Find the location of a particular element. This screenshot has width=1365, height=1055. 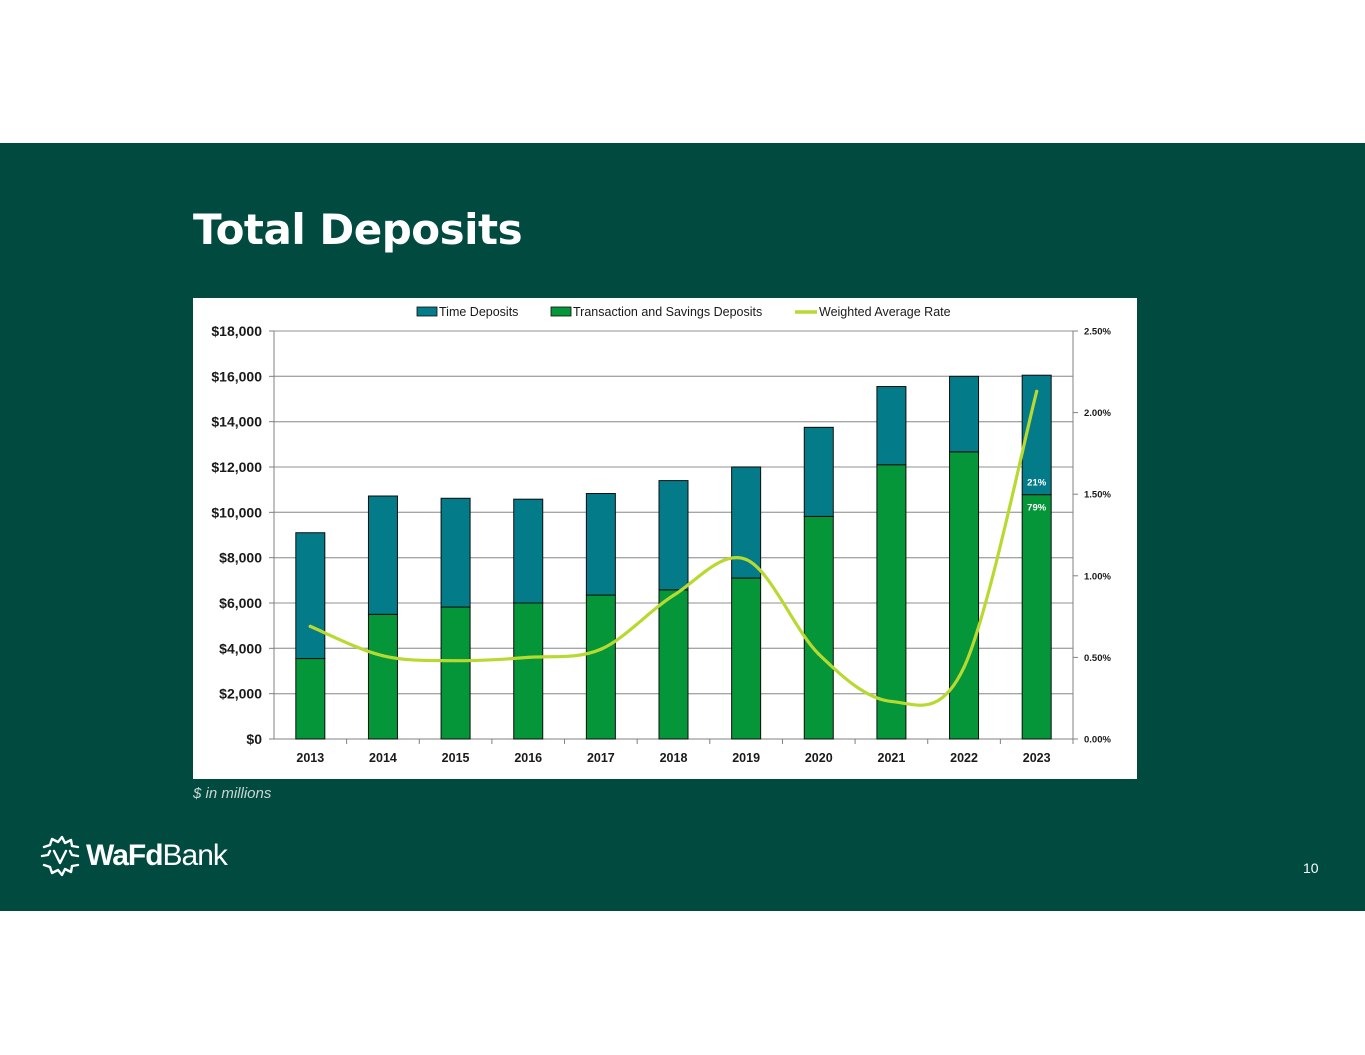

y-right-tick-label: 1.00% is located at coordinates (1097, 576).